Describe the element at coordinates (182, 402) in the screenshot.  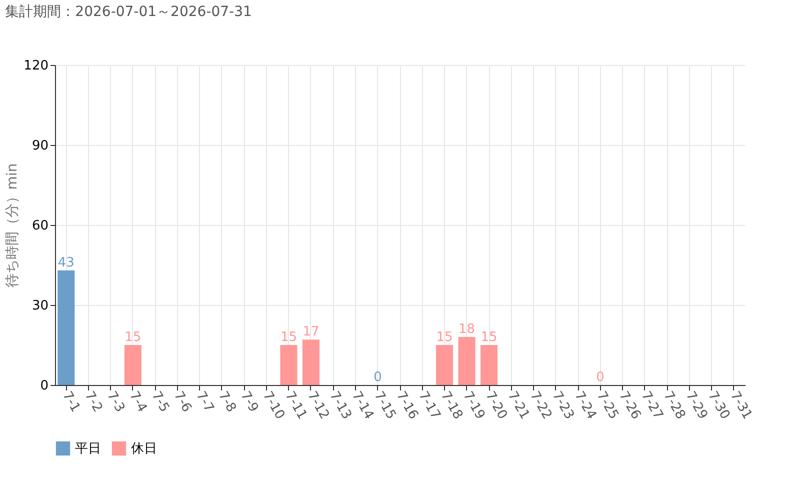
I see `x-tick-label: 7-6` at that location.